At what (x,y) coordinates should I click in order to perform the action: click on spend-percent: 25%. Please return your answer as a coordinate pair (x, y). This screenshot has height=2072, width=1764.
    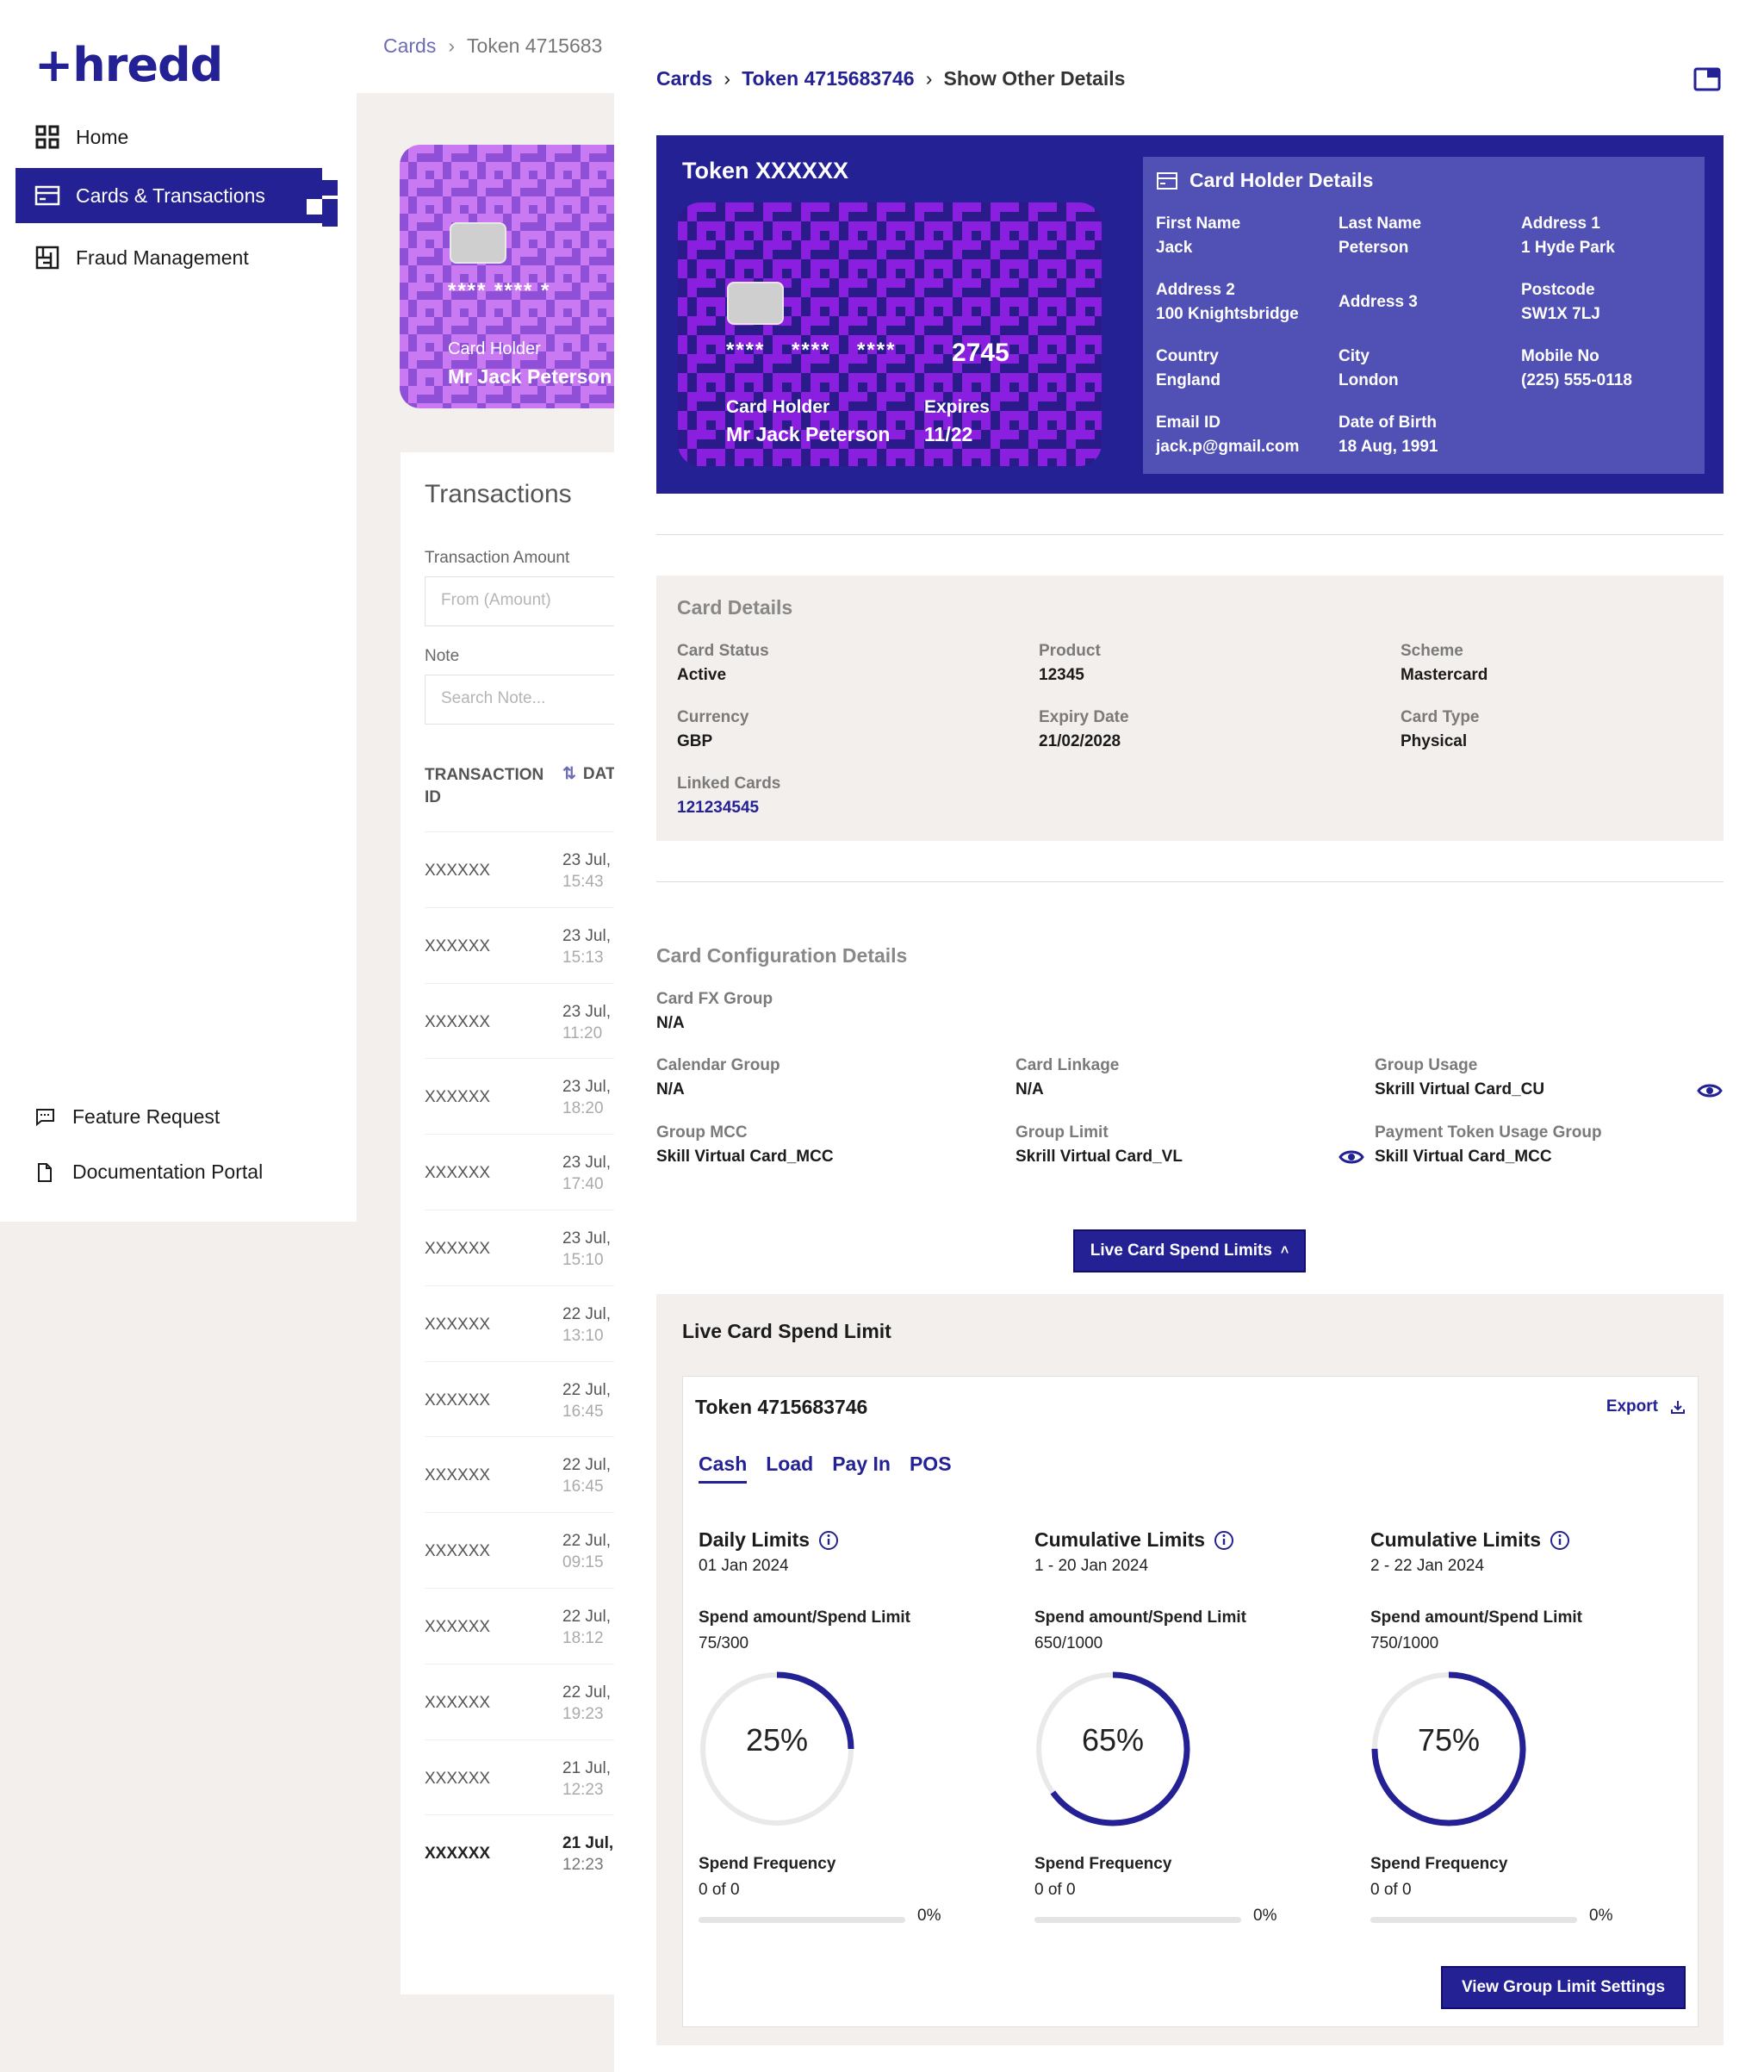
    Looking at the image, I should click on (777, 1740).